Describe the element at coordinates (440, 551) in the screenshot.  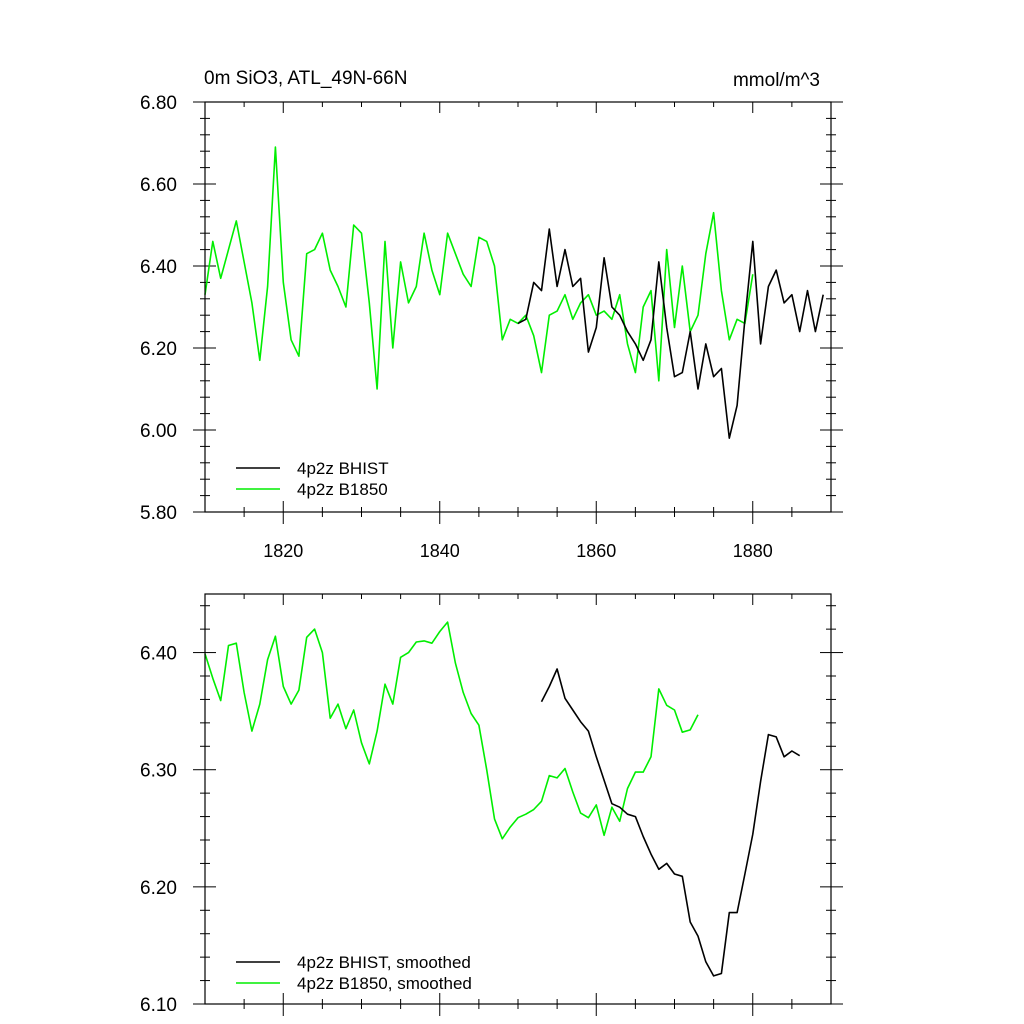
I see `x-tick-label: 1840` at that location.